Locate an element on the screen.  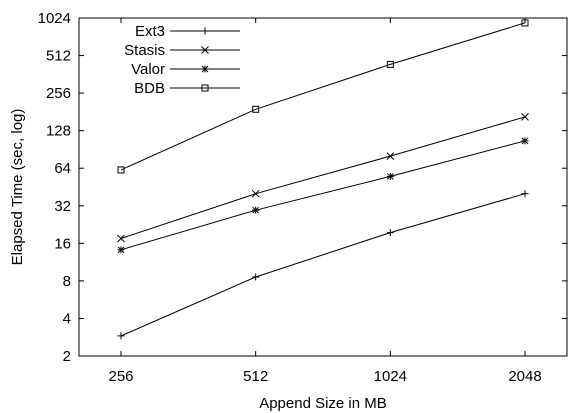
legend-marker-valor is located at coordinates (205, 69).